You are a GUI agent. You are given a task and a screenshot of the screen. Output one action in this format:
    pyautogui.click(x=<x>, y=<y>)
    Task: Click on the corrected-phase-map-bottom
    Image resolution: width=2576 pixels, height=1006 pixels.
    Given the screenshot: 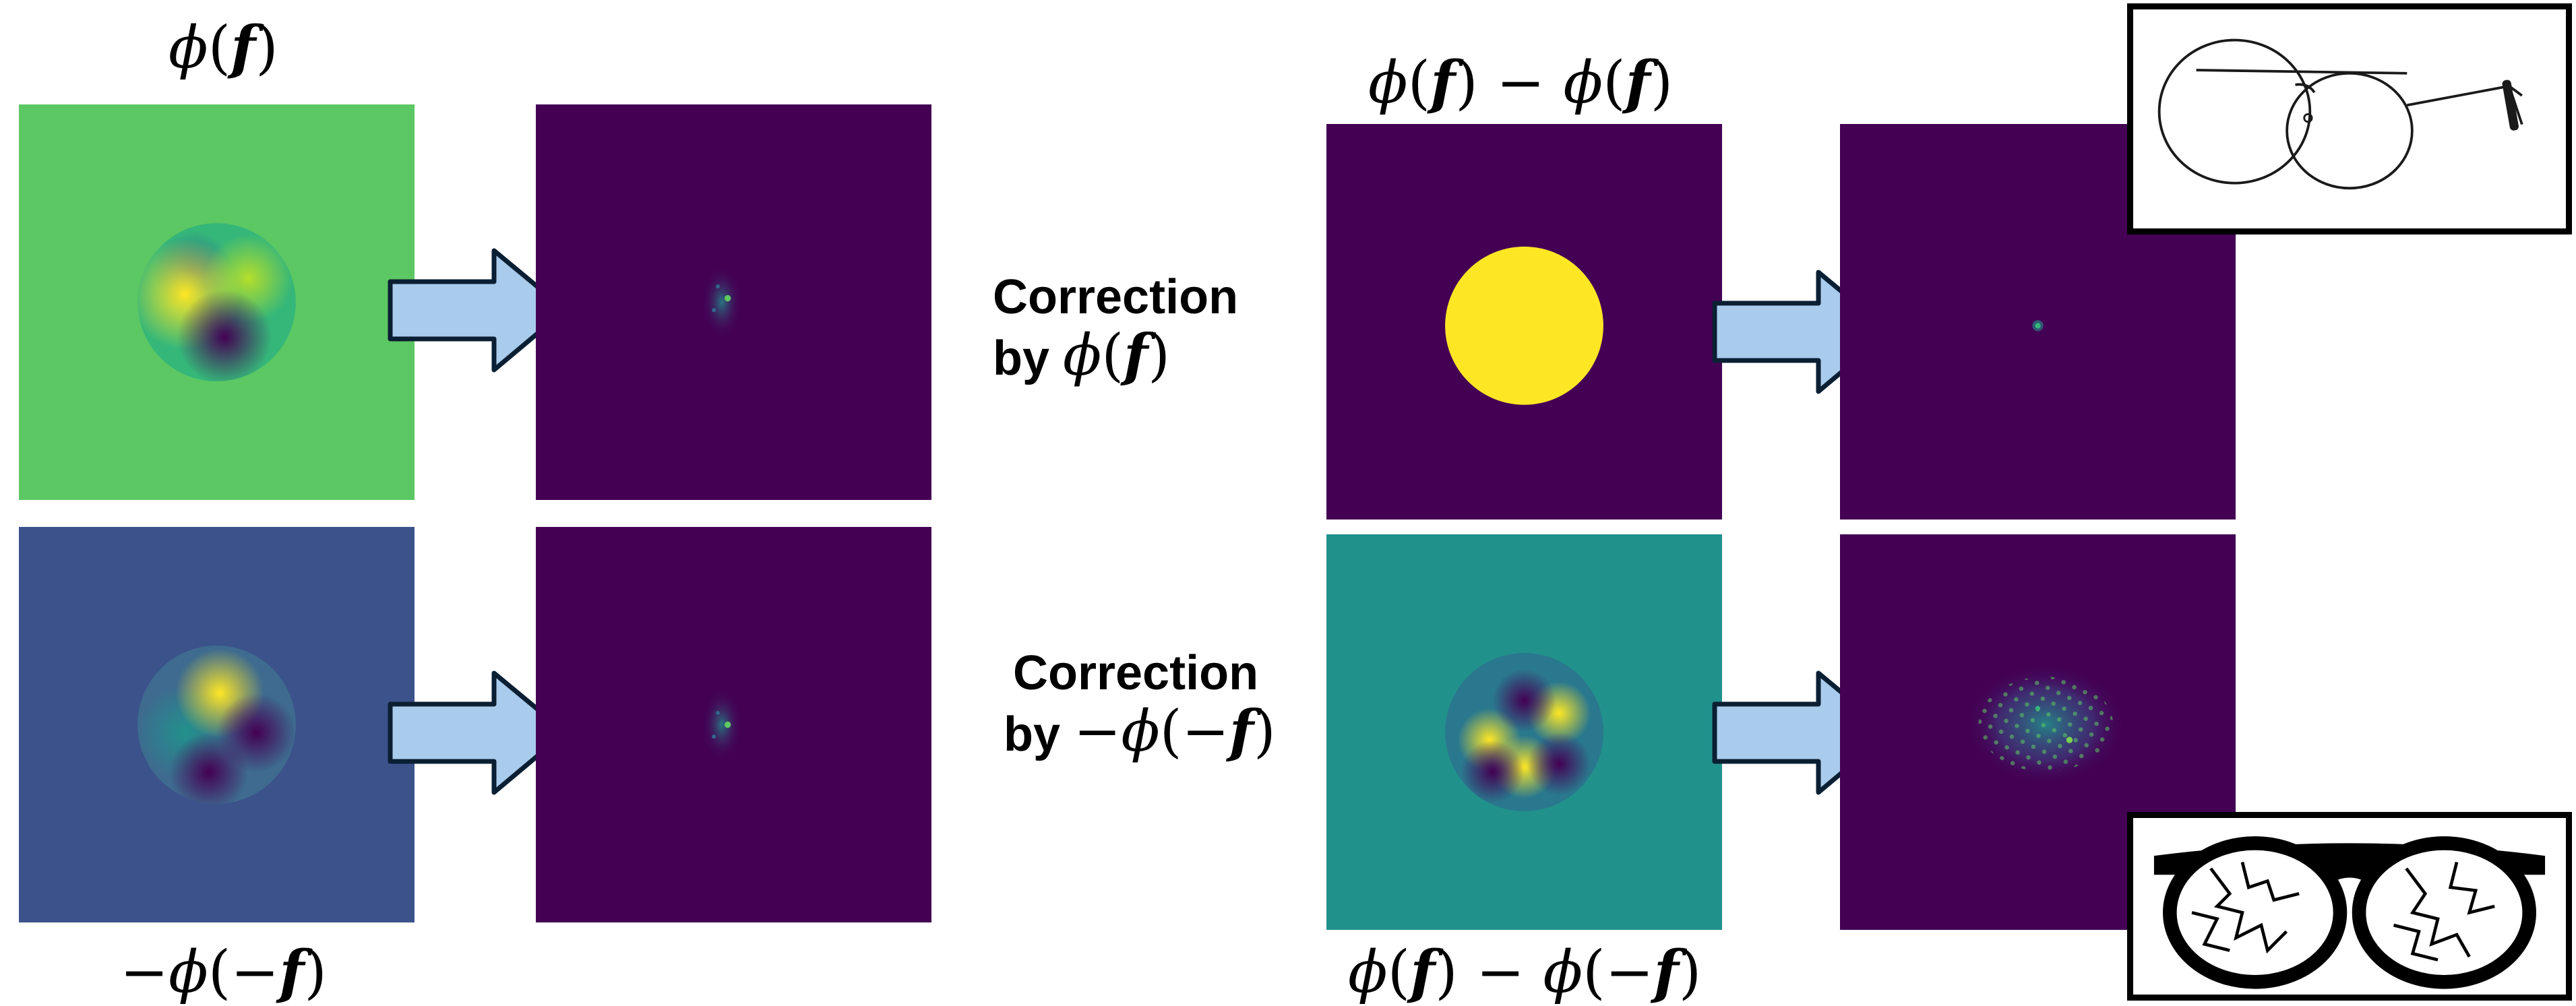 What is the action you would take?
    pyautogui.click(x=1524, y=732)
    